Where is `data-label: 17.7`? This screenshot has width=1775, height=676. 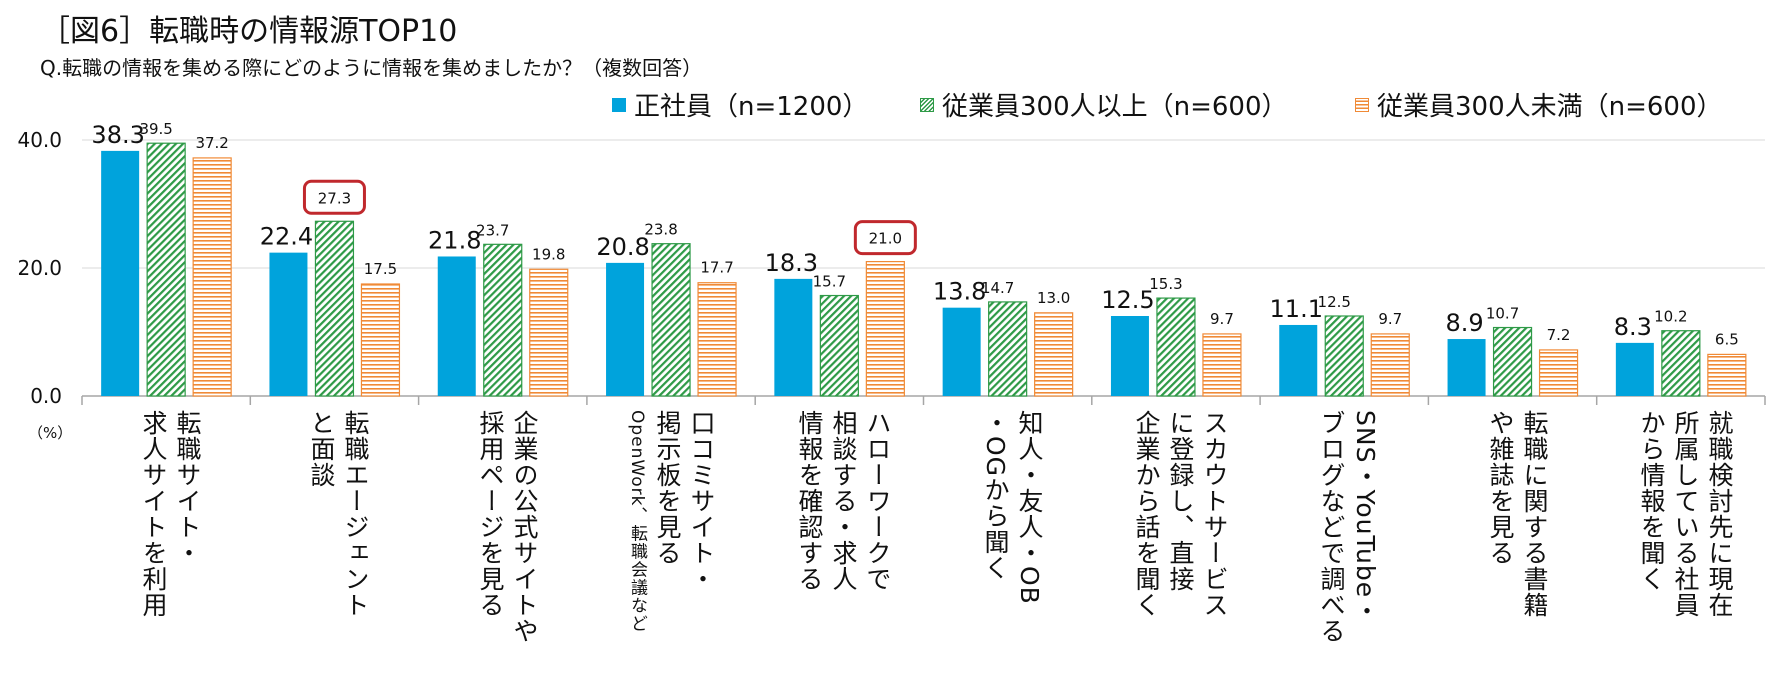 data-label: 17.7 is located at coordinates (716, 268).